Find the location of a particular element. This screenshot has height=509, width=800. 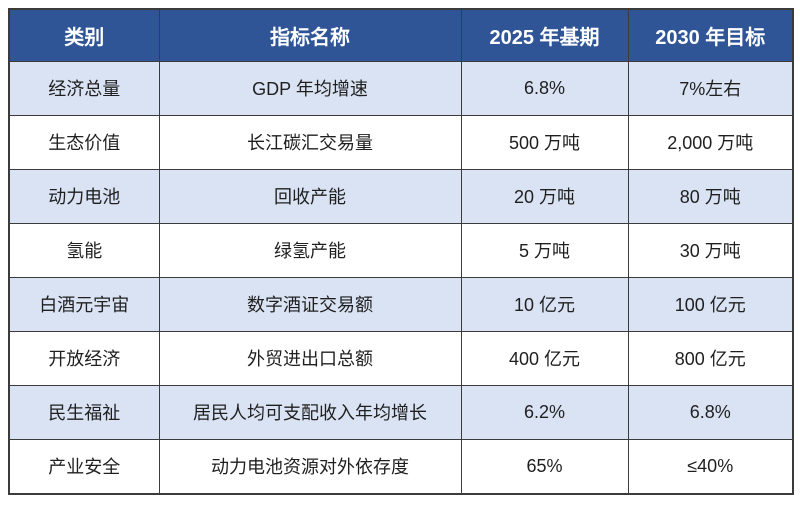

cell-indicator: 回收产能 is located at coordinates (310, 196).